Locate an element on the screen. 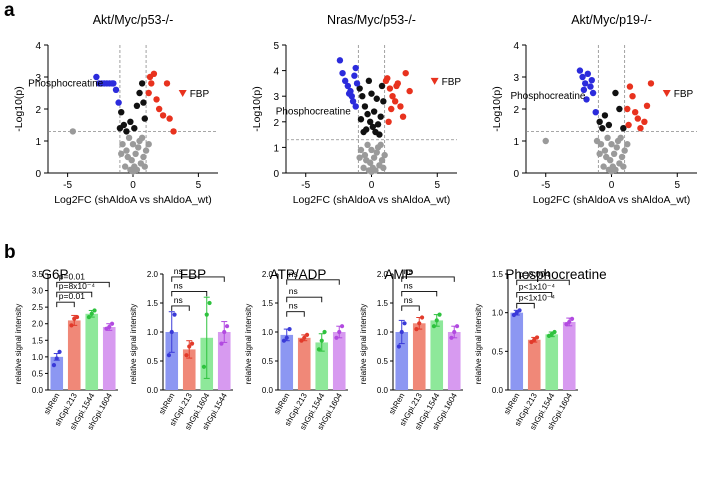 The height and width of the screenshot is (480, 707). volcano-x-label: Log2FC (shAldoA vs shAldoA_wt) is located at coordinates (612, 200).